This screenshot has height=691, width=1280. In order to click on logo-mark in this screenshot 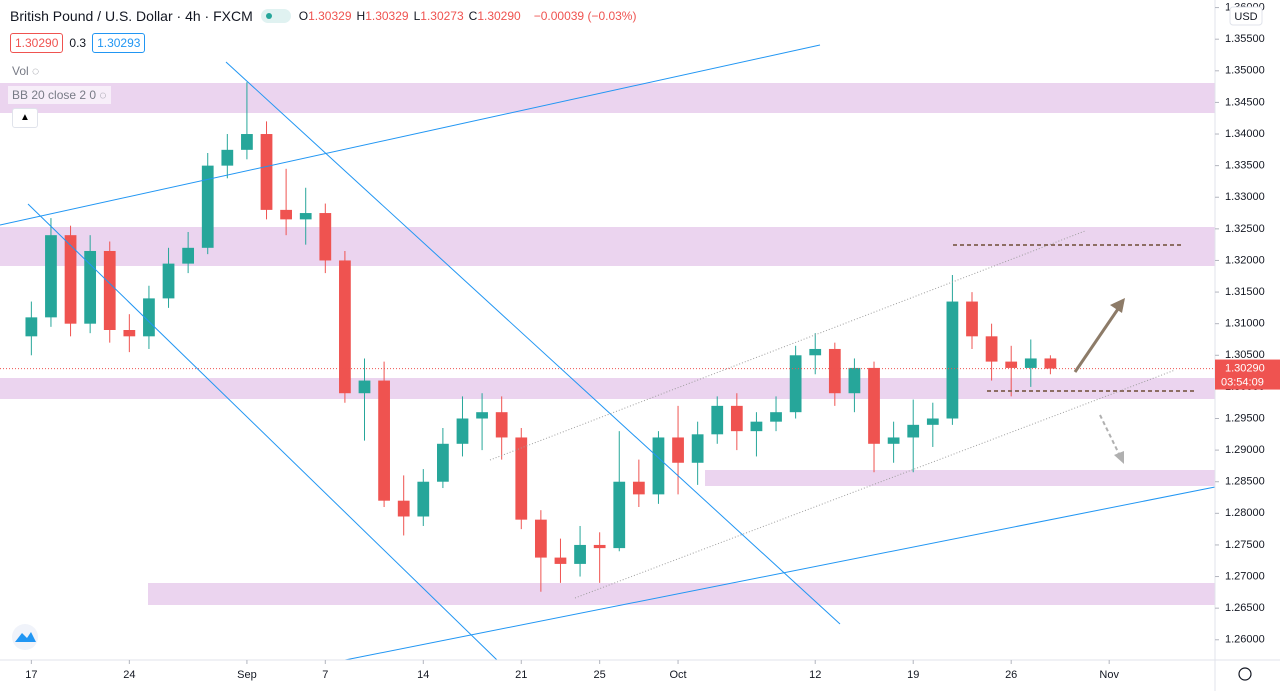, I will do `click(25, 637)`.